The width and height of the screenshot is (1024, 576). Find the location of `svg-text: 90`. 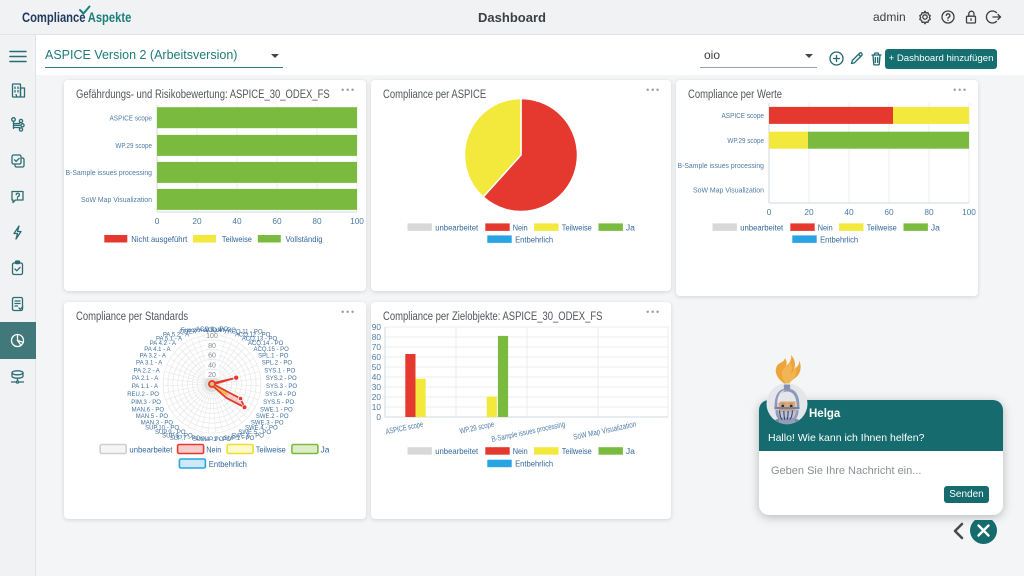

svg-text: 90 is located at coordinates (377, 327).